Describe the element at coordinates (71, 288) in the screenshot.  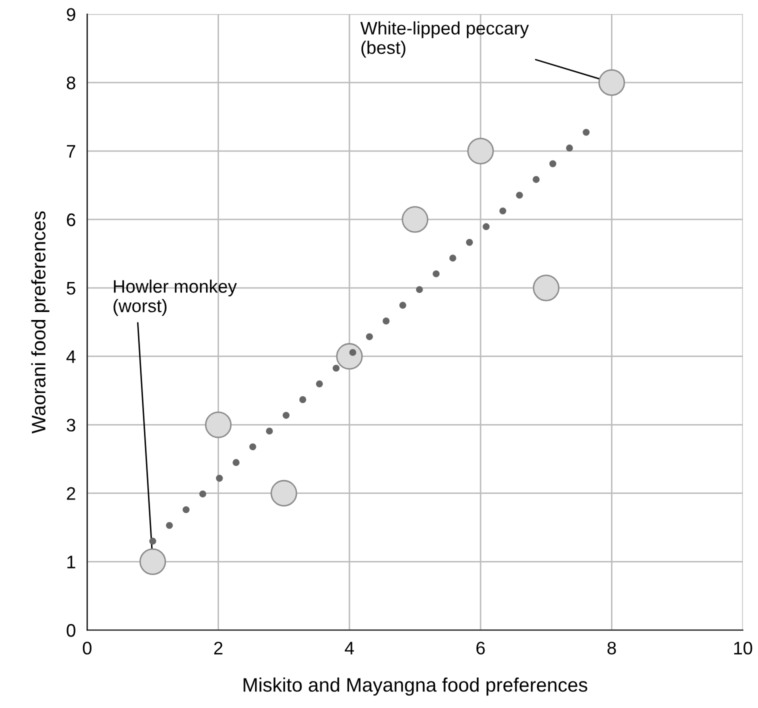
I see `y-tick-label: 5` at that location.